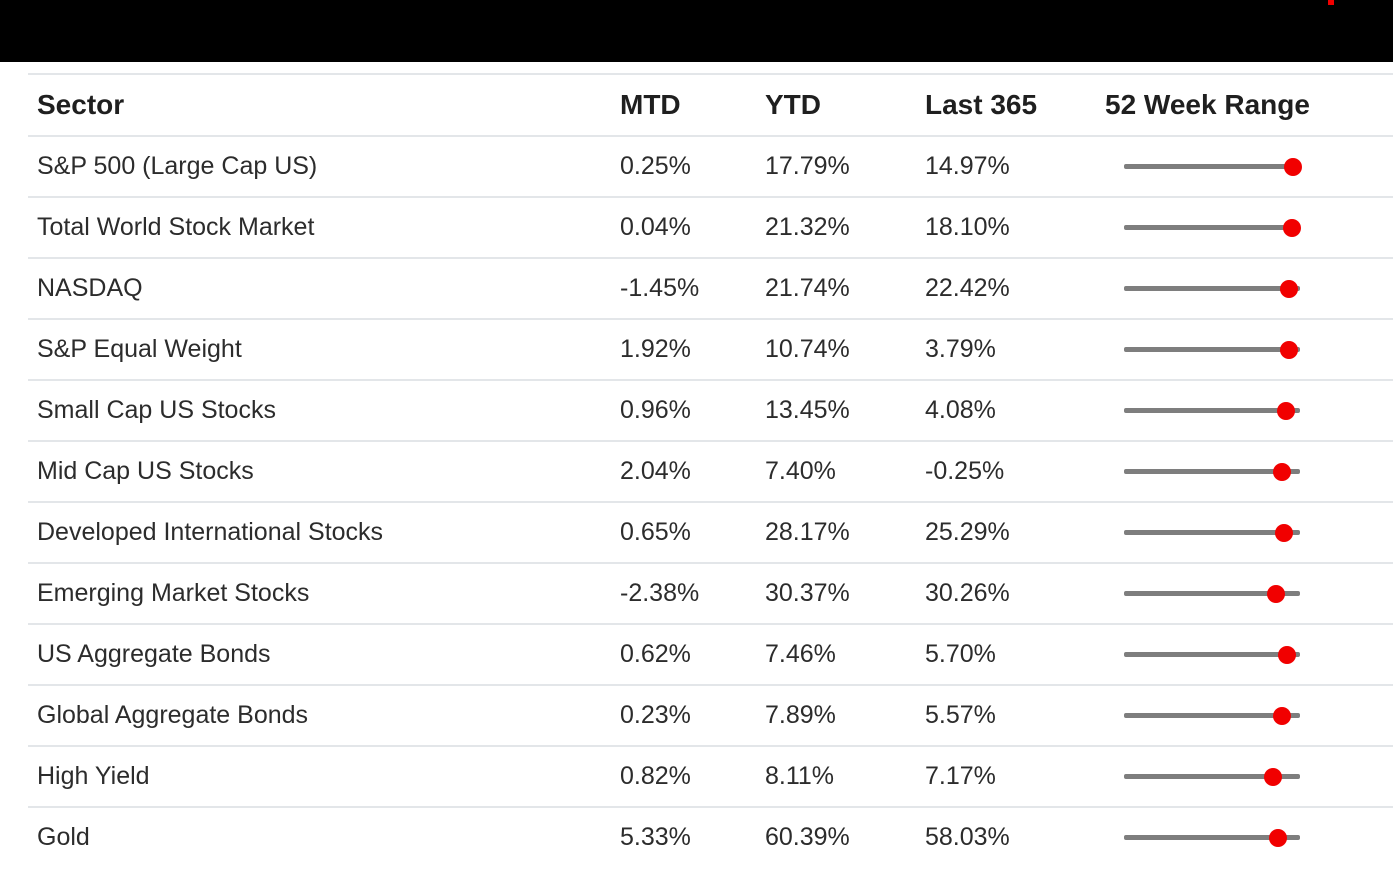 Image resolution: width=1393 pixels, height=877 pixels. What do you see at coordinates (710, 289) in the screenshot?
I see `table-row: NASDAQ -1.45% 21.74% 22.42%` at bounding box center [710, 289].